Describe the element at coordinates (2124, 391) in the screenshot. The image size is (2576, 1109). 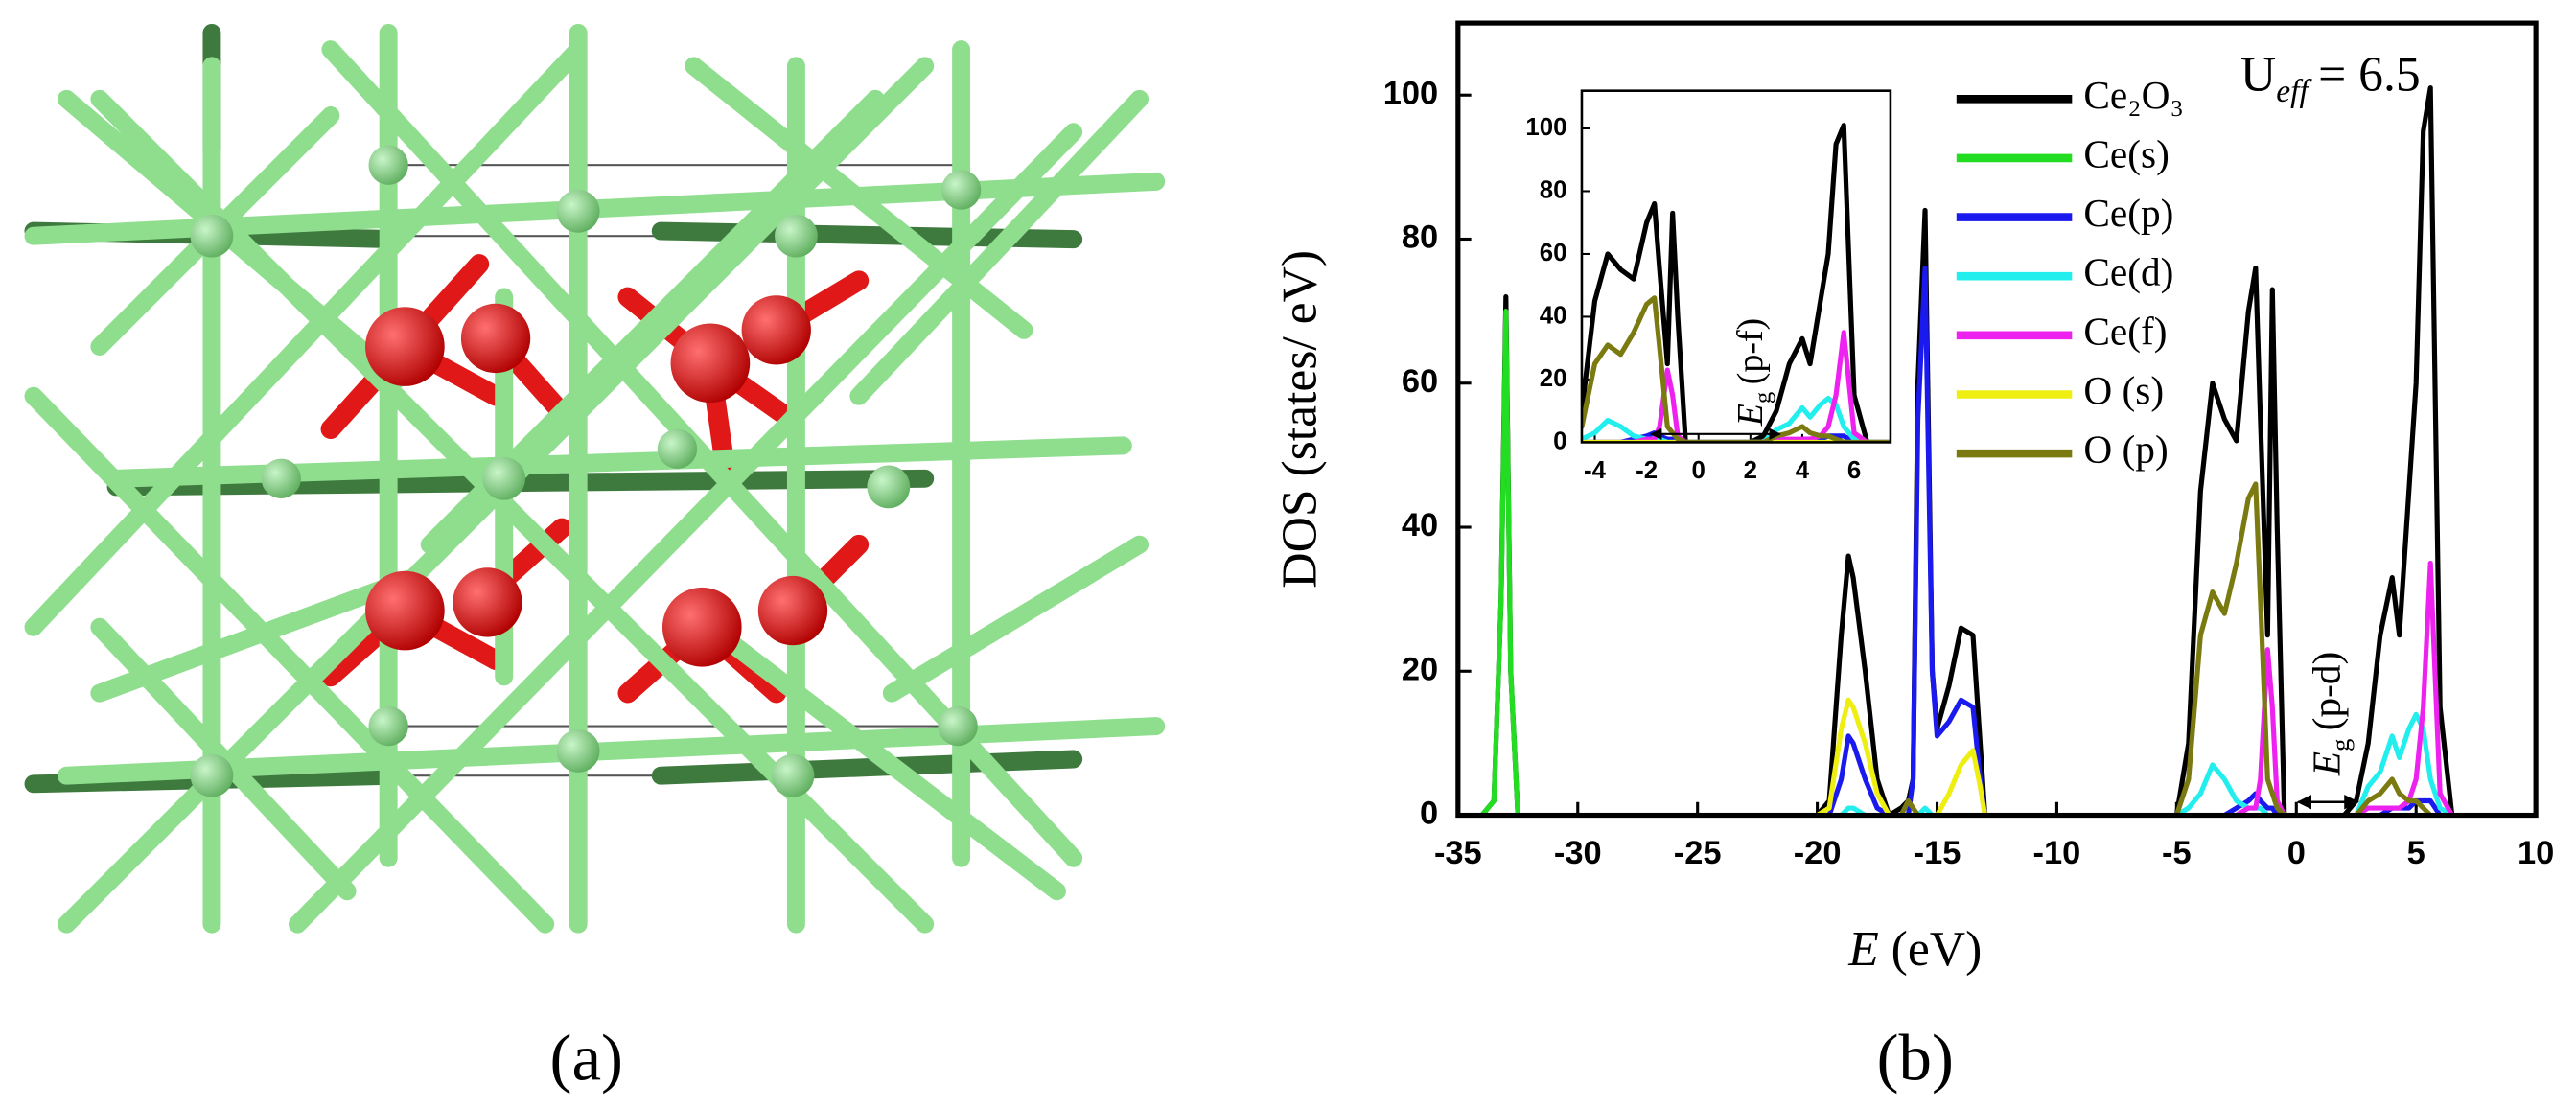
I see `legend-label: O (s)` at that location.